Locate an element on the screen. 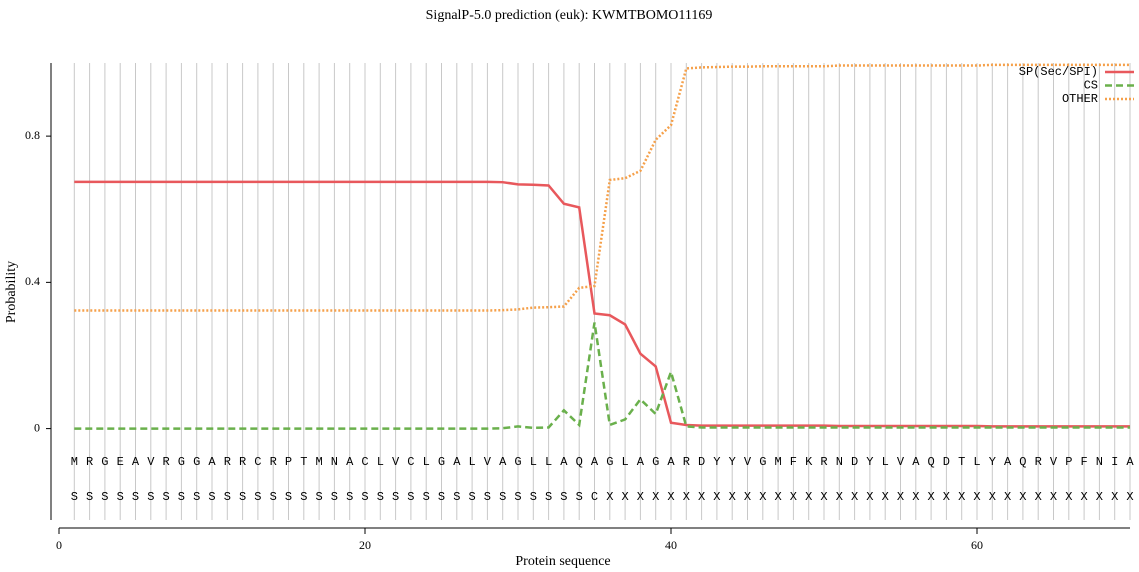 Image resolution: width=1139 pixels, height=572 pixels. x-tick-label: 40 is located at coordinates (671, 545).